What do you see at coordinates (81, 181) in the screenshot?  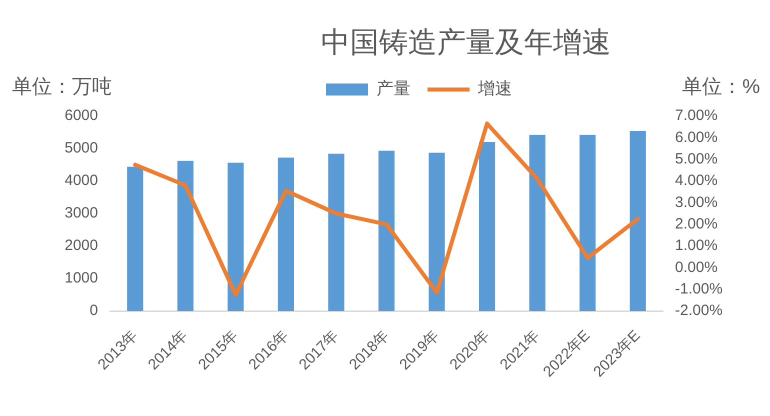 I see `y-tick-label: 4000` at bounding box center [81, 181].